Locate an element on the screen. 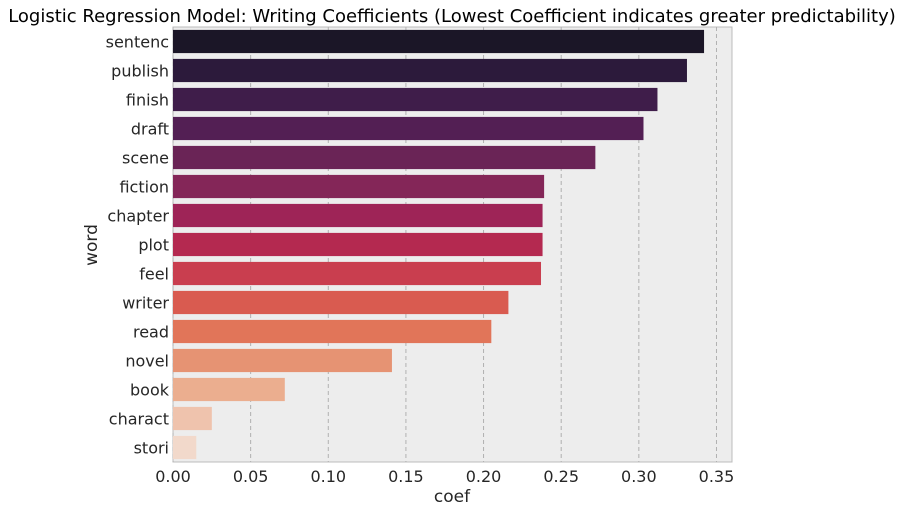  x-tick-label: 0.05 is located at coordinates (251, 476).